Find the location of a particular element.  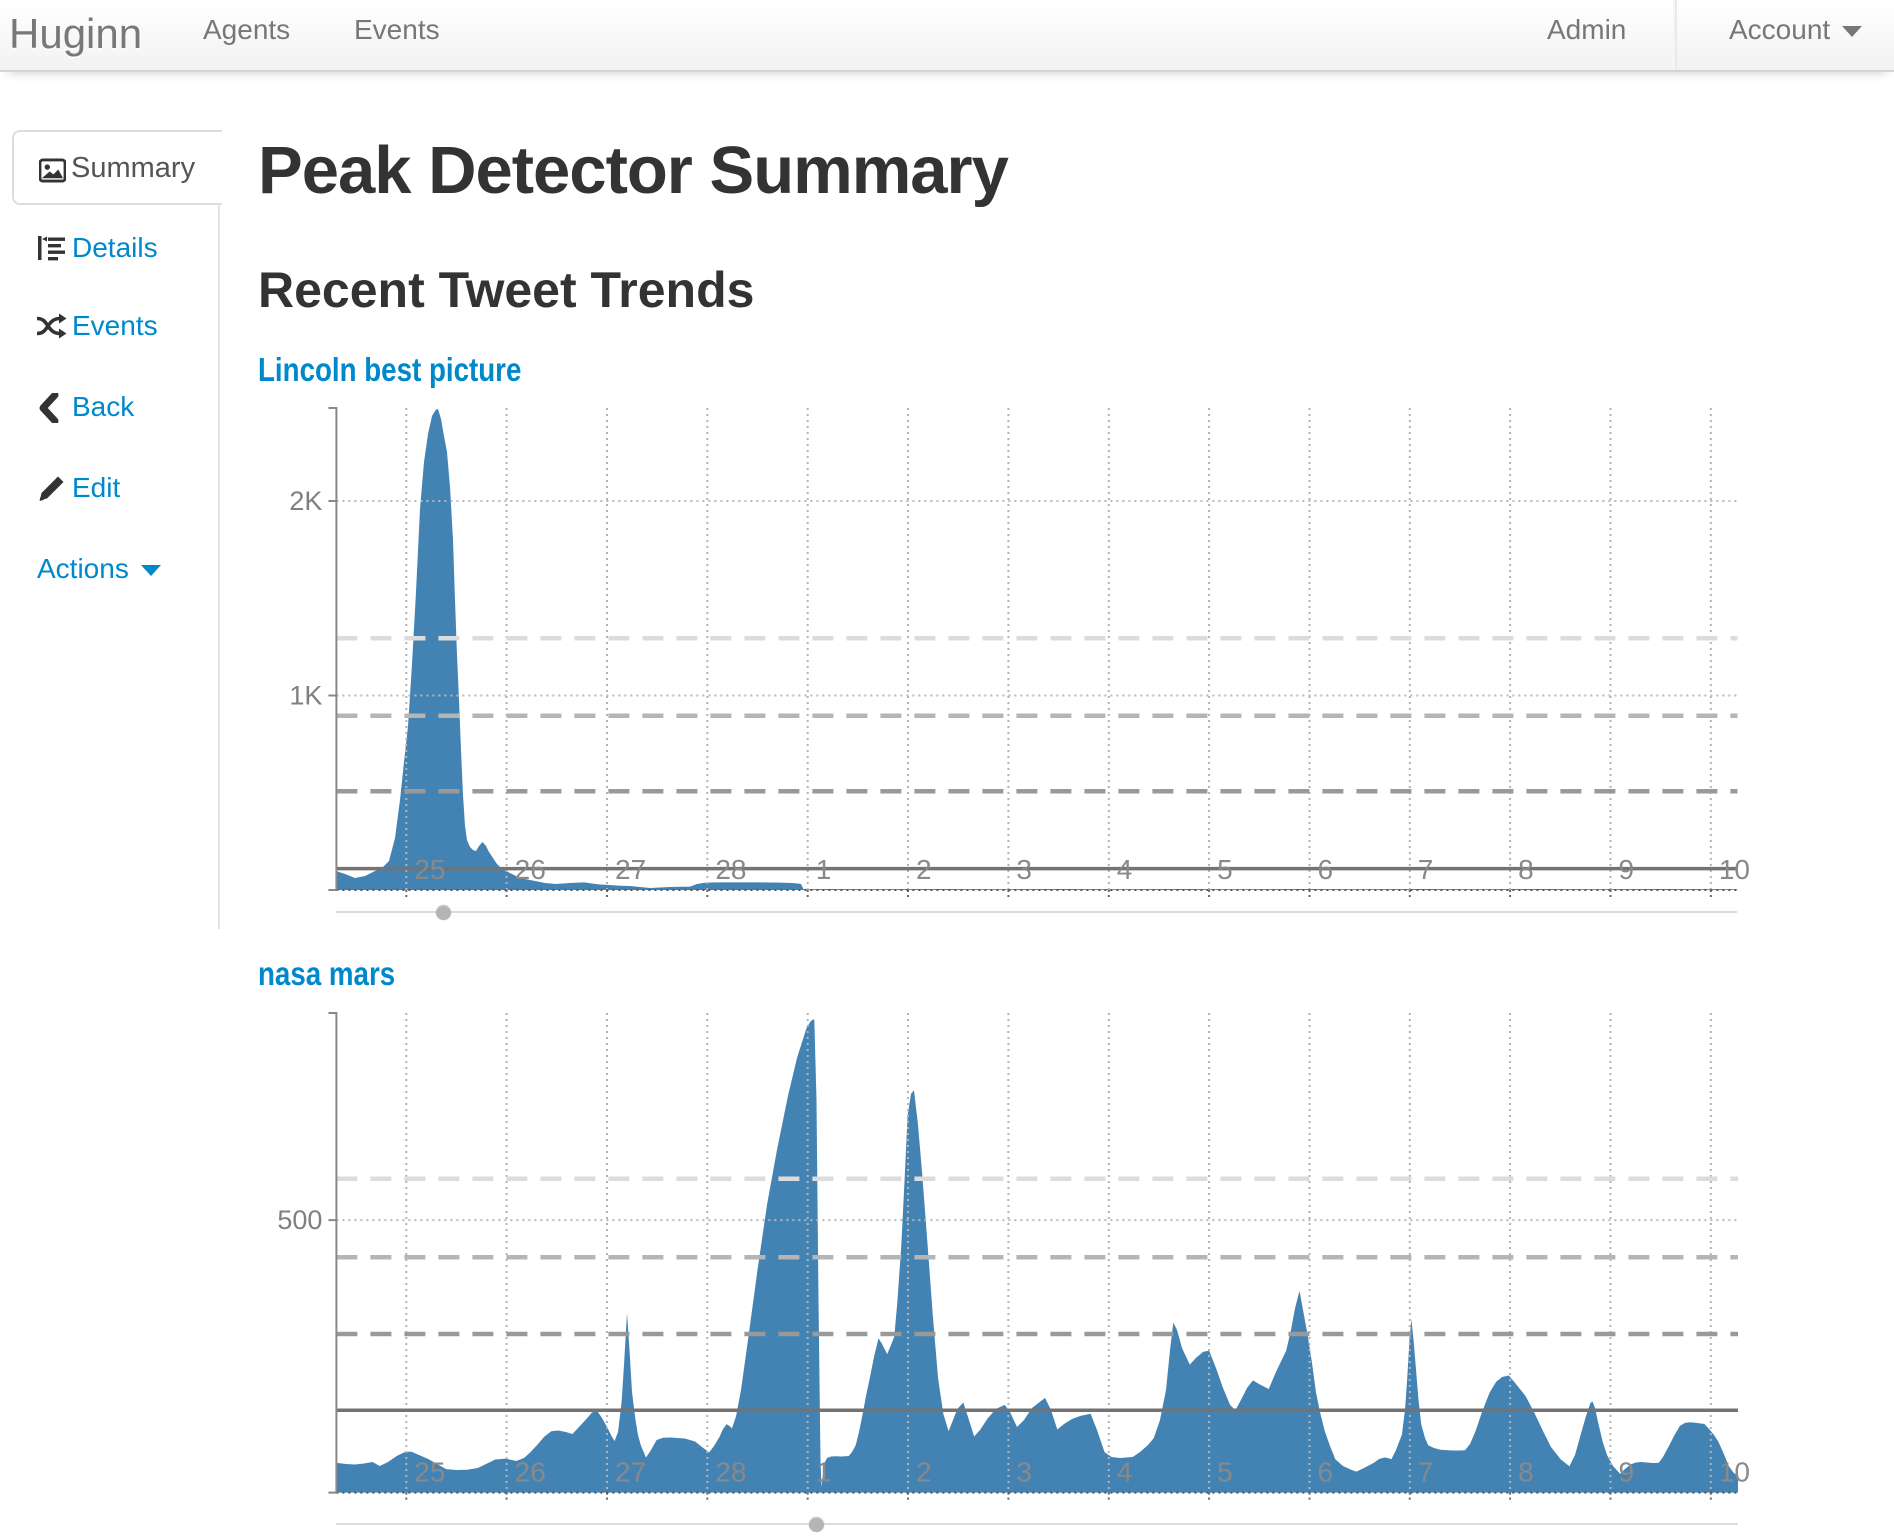

chevron-left-icon is located at coordinates (49, 408).